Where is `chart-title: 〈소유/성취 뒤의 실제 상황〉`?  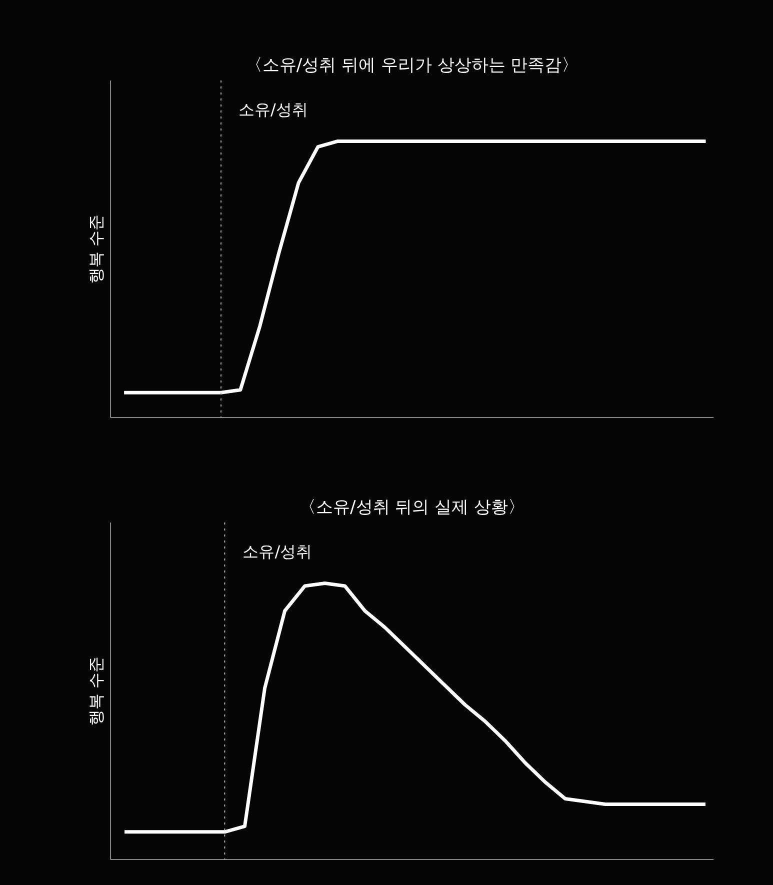
chart-title: 〈소유/성취 뒤의 실제 상황〉 is located at coordinates (412, 508).